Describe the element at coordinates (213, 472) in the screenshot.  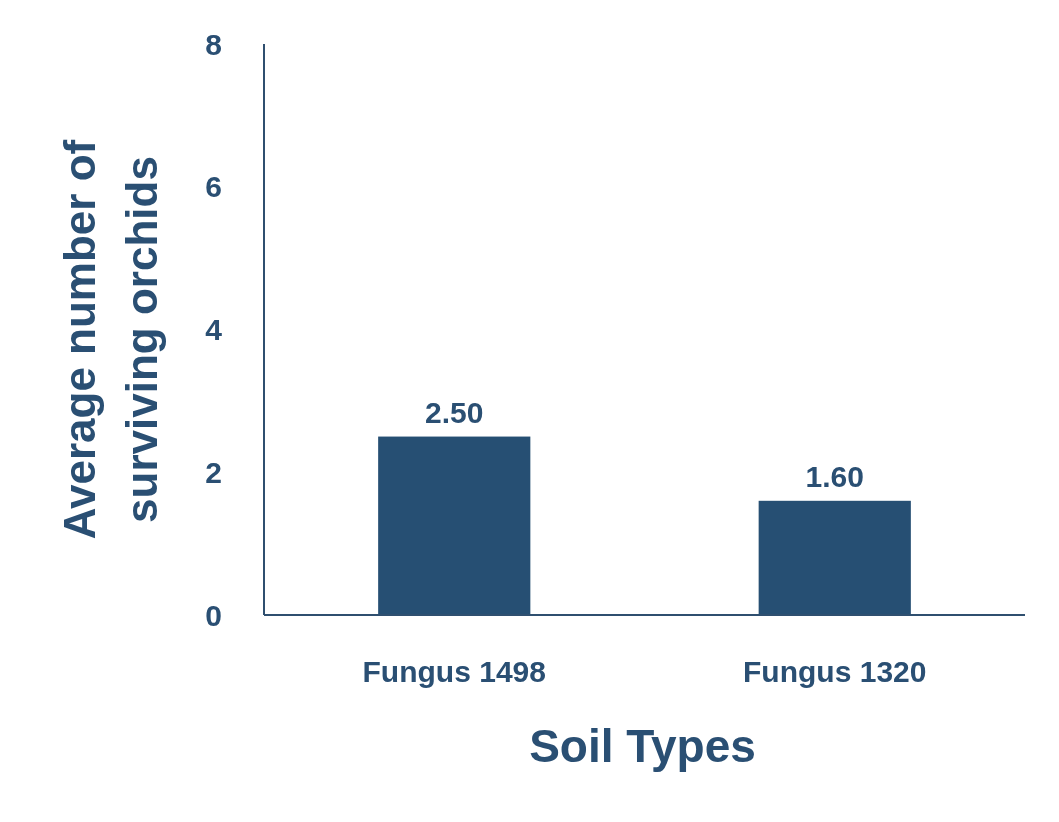
I see `y-tick-label: 2` at that location.